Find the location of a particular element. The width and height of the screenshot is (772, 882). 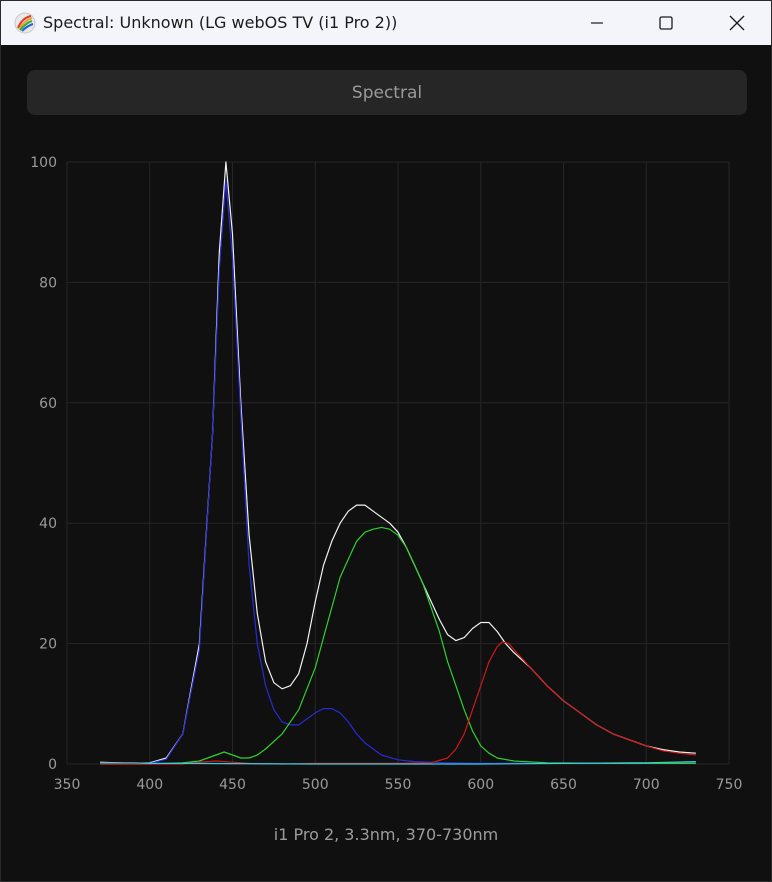

y-tick-label: 40 is located at coordinates (48, 524).